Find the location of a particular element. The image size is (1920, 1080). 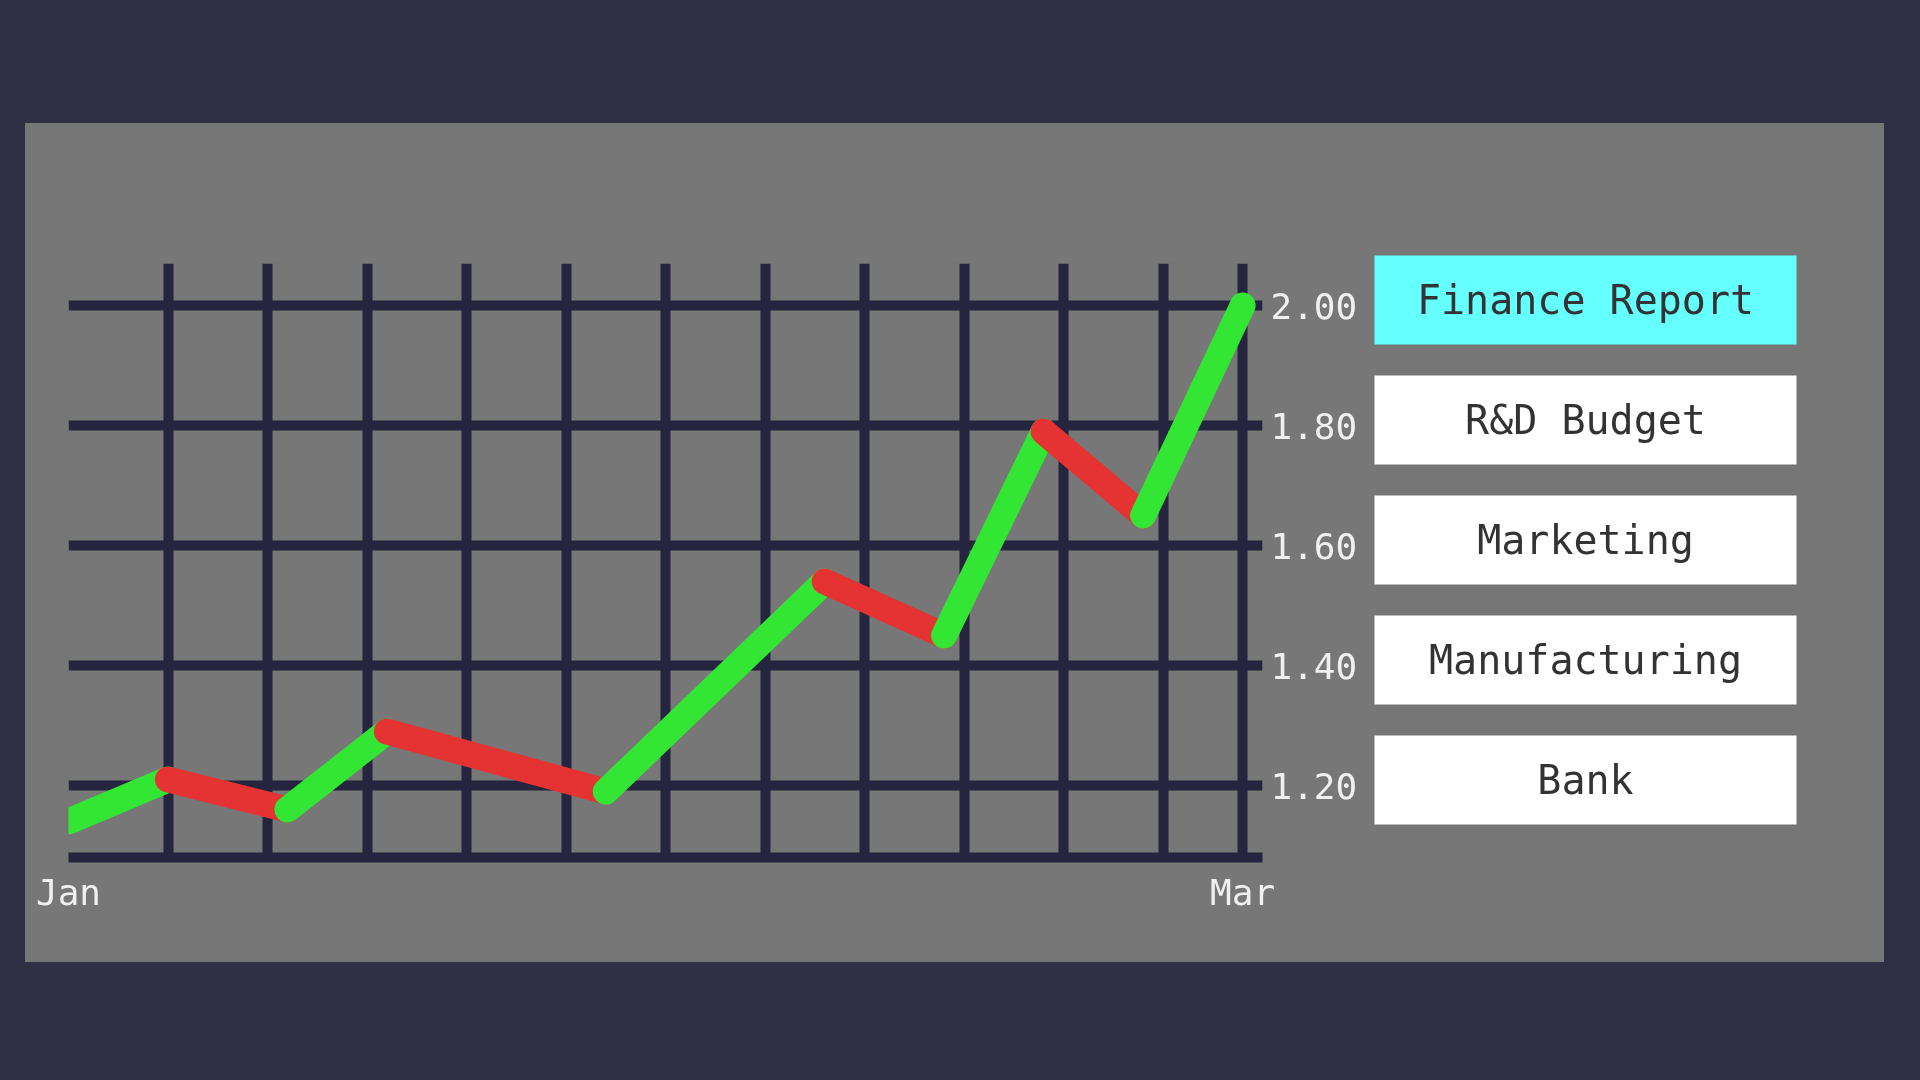

category-label: Bank is located at coordinates (1585, 780).